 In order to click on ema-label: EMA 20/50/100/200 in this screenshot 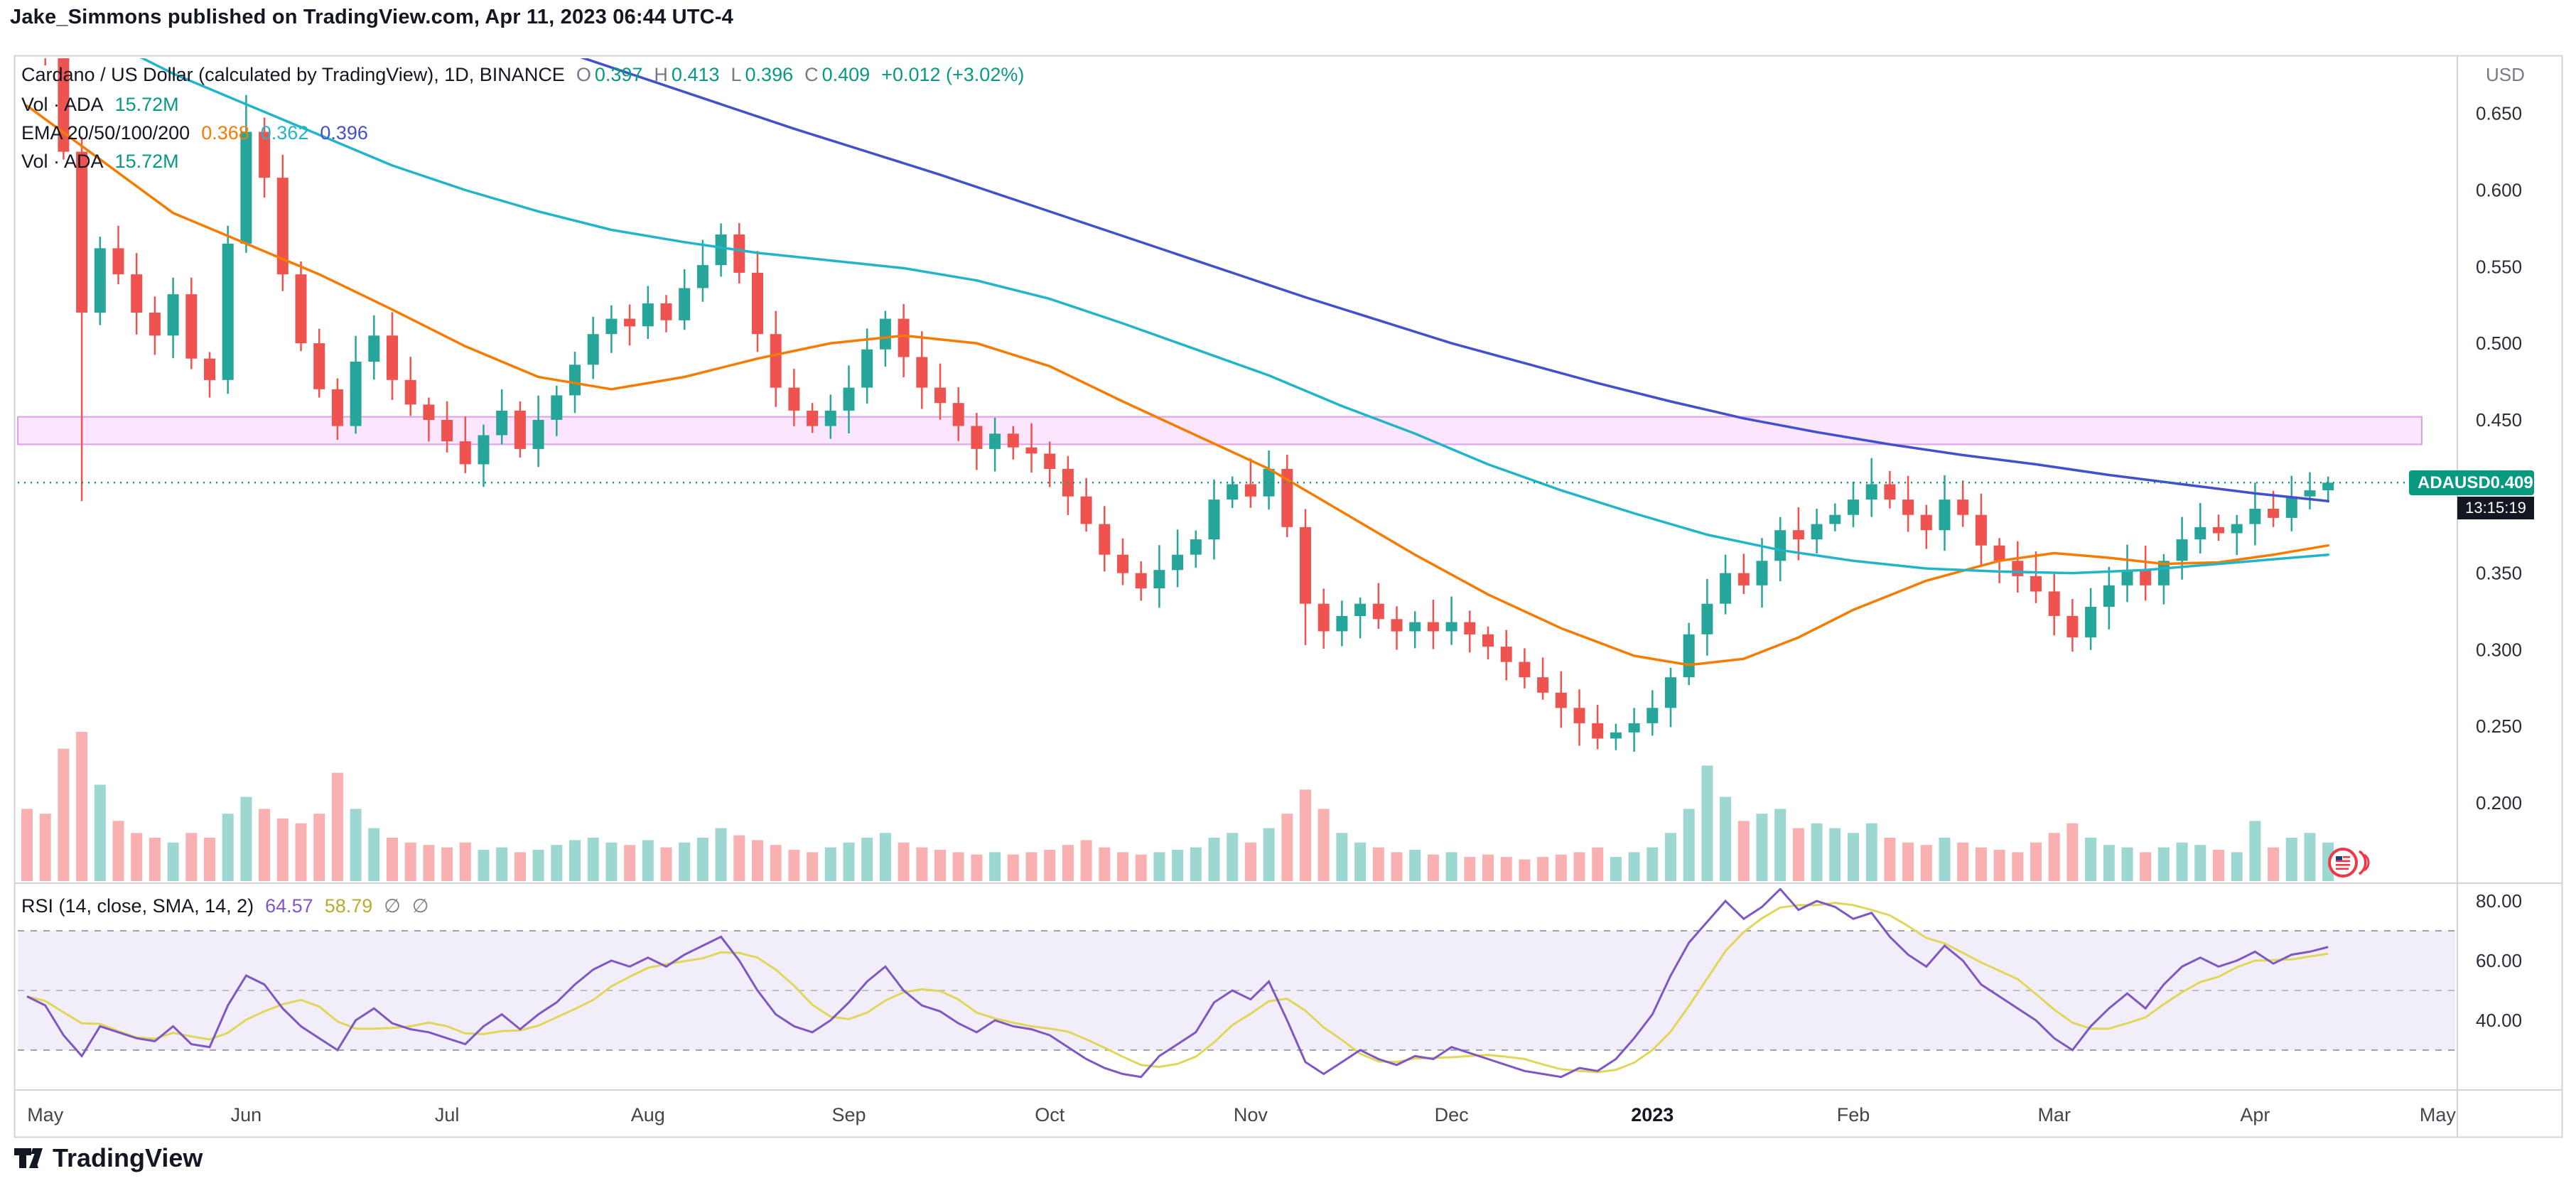, I will do `click(106, 133)`.